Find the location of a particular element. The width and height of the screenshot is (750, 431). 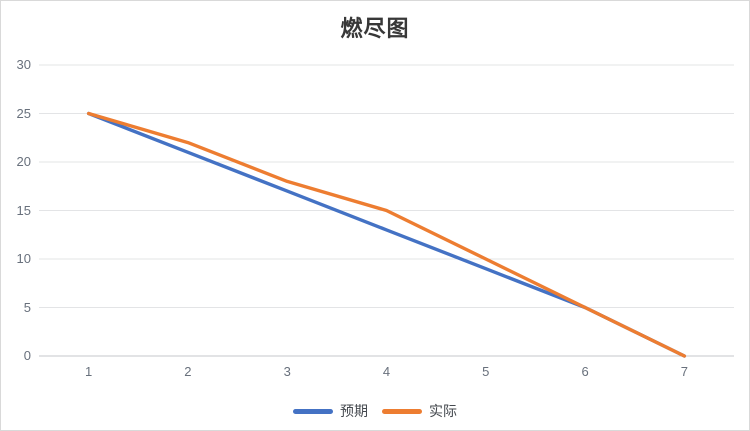

x-tick-label: 6 is located at coordinates (585, 371).